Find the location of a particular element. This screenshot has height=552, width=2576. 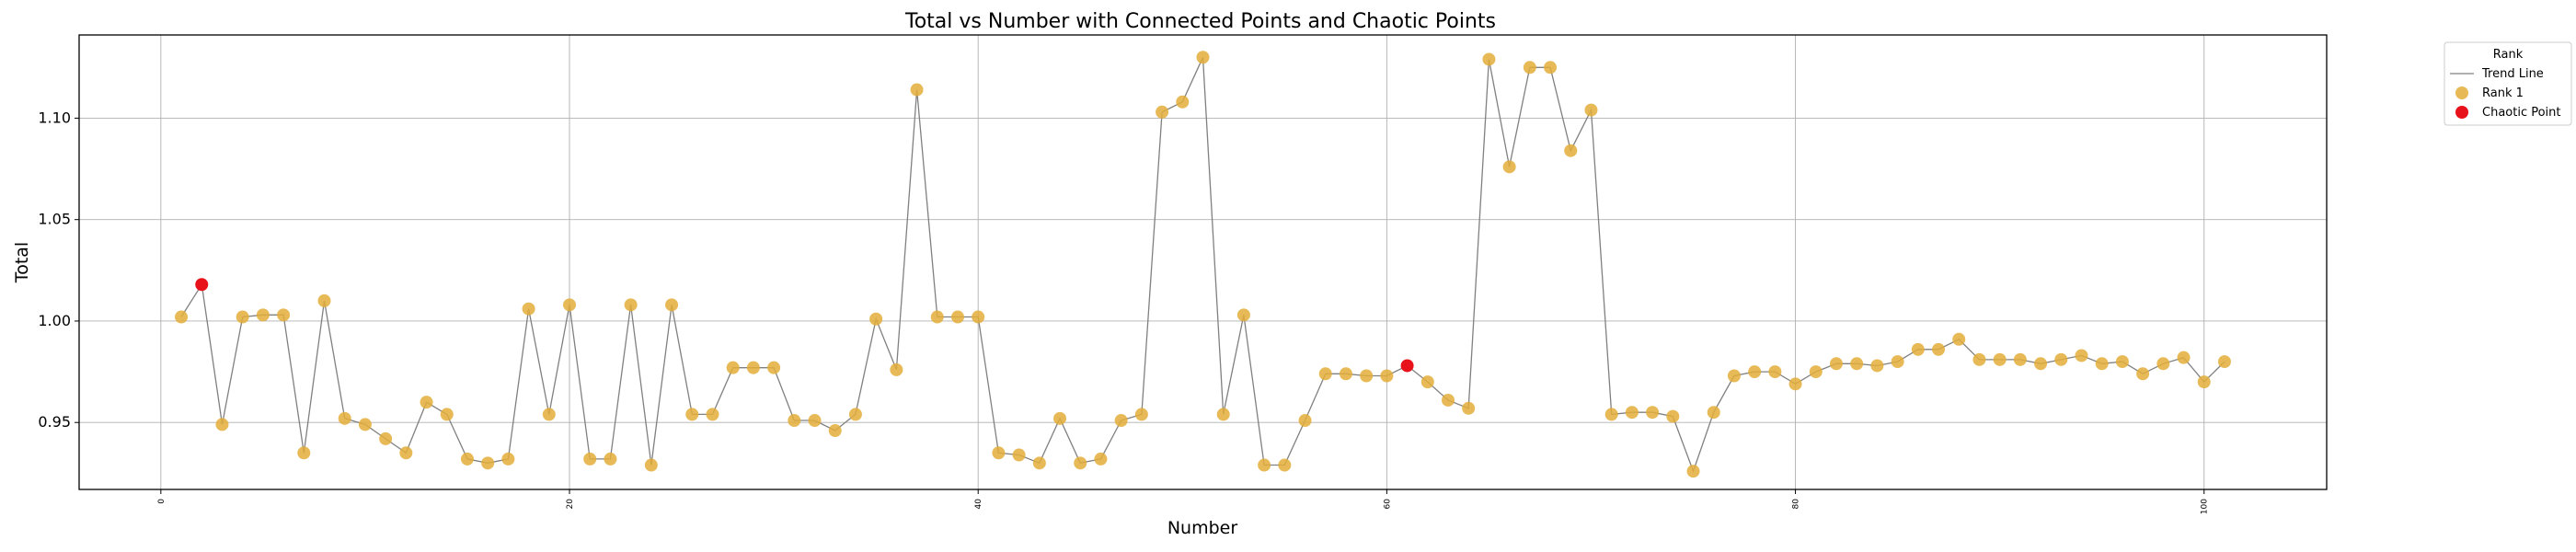

y-tick-label: 1.10 is located at coordinates (54, 117).